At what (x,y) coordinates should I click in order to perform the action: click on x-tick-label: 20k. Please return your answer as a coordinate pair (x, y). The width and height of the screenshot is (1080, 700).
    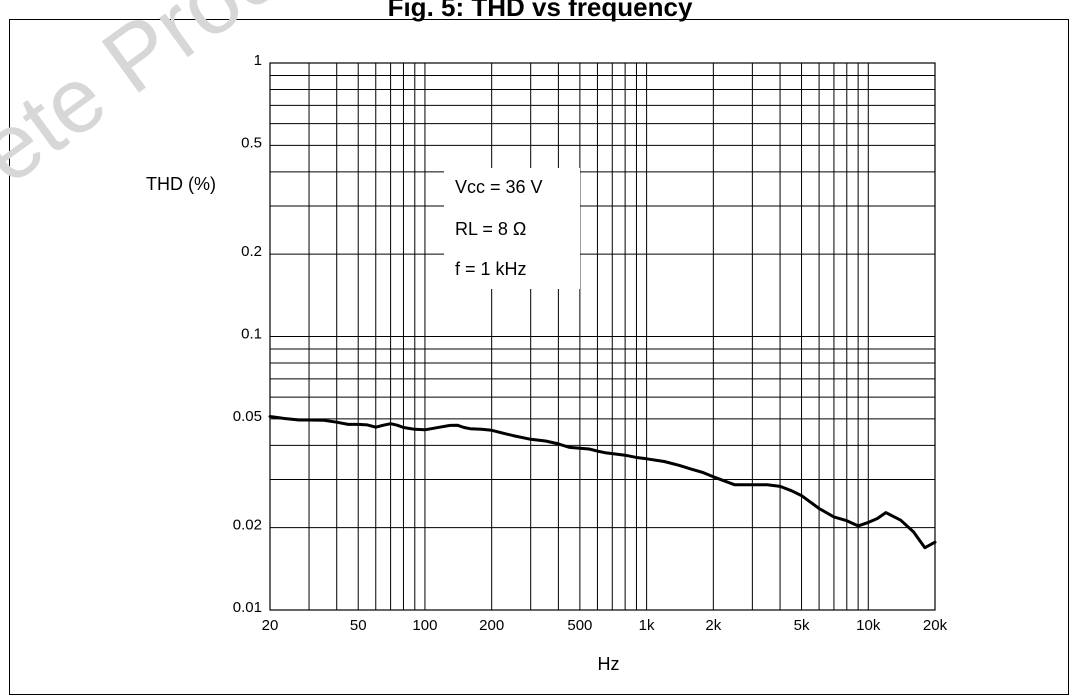
    Looking at the image, I should click on (935, 625).